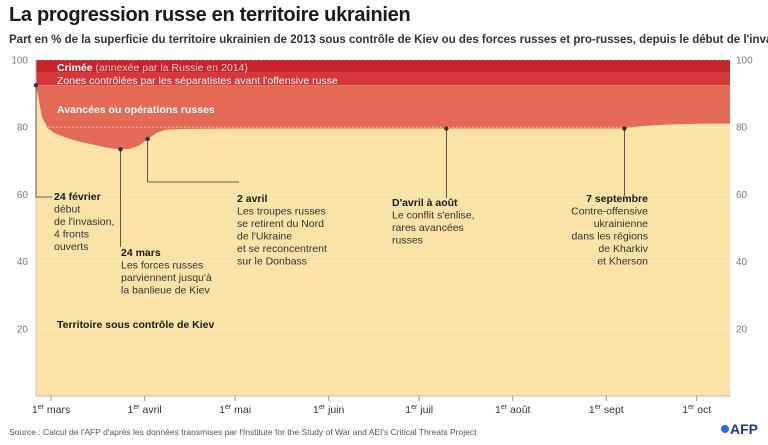 Image resolution: width=768 pixels, height=445 pixels. I want to click on x-tick-label: 1er mars, so click(51, 410).